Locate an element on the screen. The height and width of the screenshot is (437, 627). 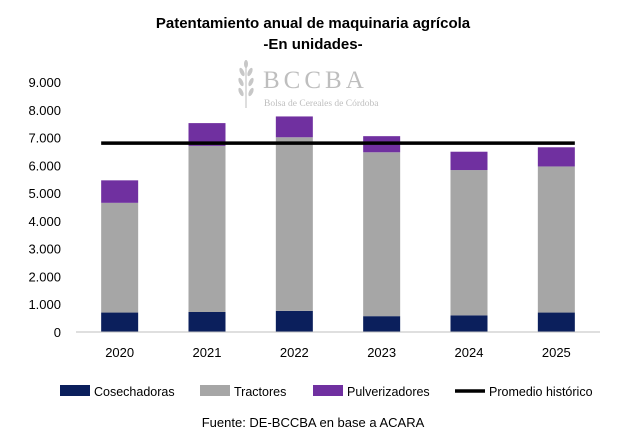
legend-swatch-tractores is located at coordinates (215, 390).